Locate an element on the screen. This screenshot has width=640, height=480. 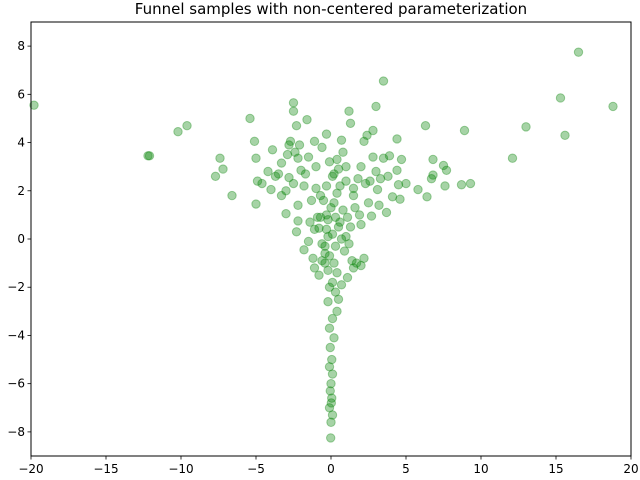
x-tick-label: 20 is located at coordinates (630, 469).